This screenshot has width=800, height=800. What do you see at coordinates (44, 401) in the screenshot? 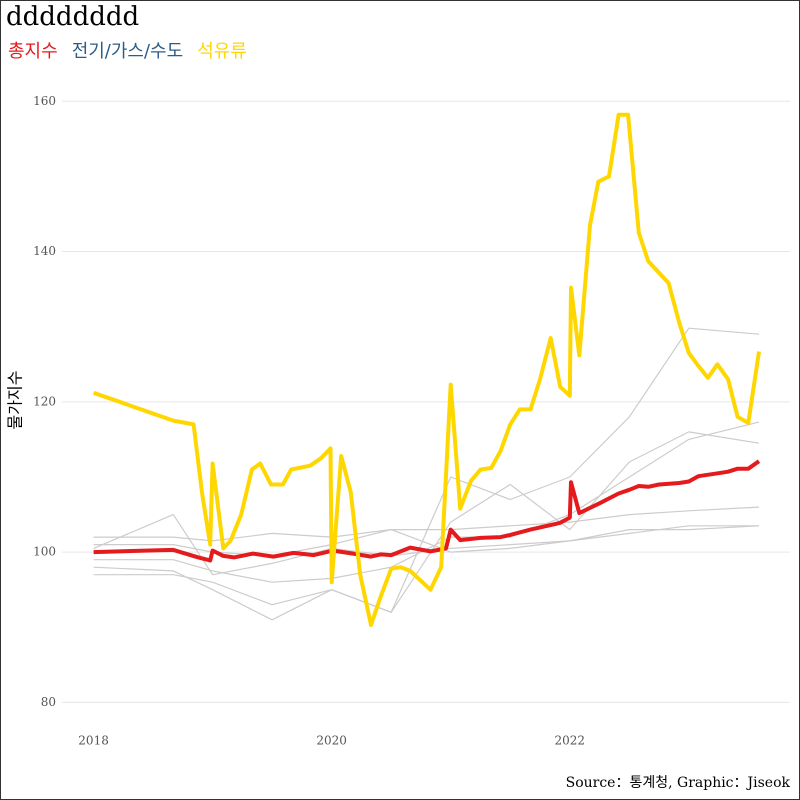
I see `y-tick-label: 120` at bounding box center [44, 401].